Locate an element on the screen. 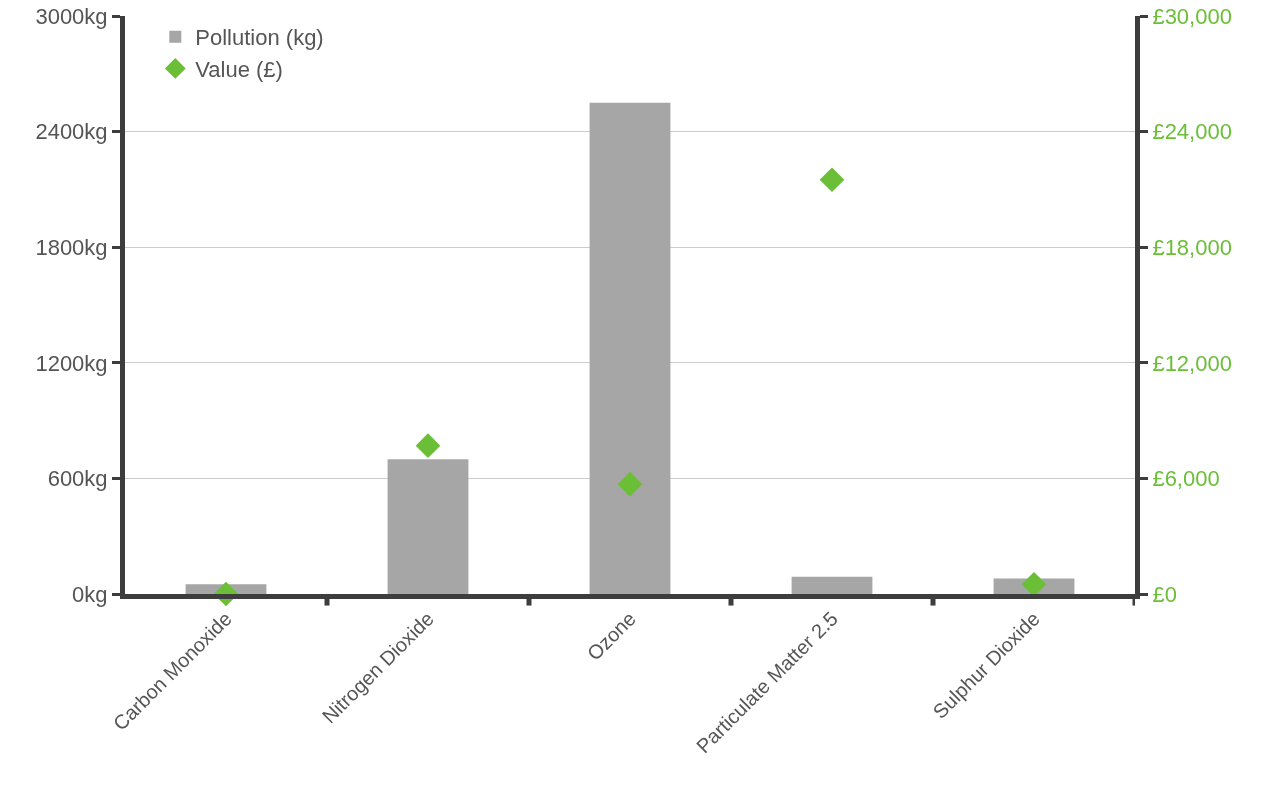  legend-label: Pollution (kg) is located at coordinates (259, 38).